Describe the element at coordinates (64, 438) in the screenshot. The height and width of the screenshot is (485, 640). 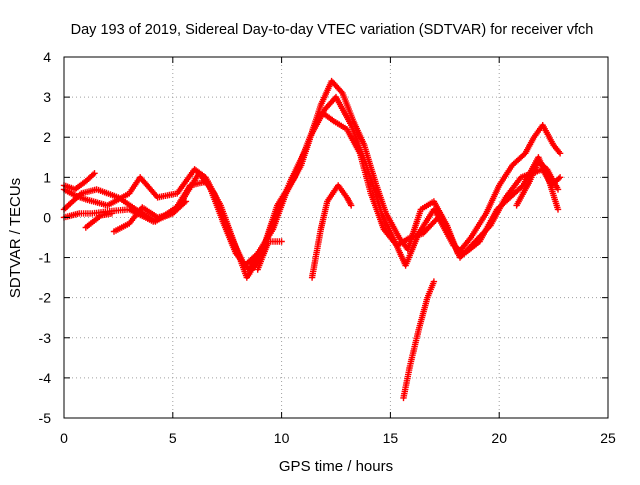
I see `x-tick-label: 0` at that location.